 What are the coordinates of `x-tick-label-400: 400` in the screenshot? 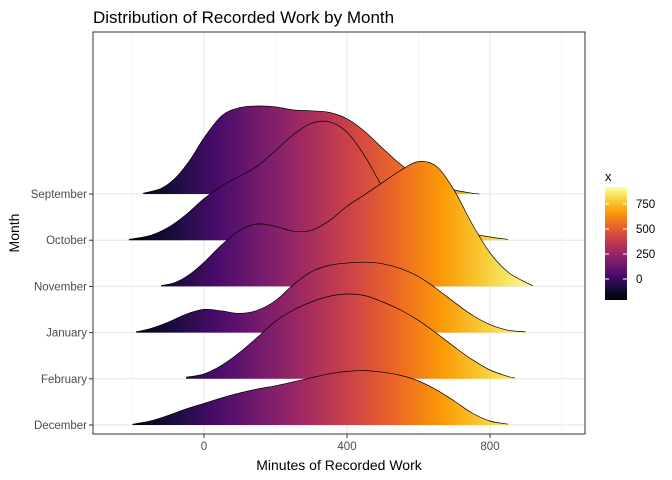 It's located at (346, 447).